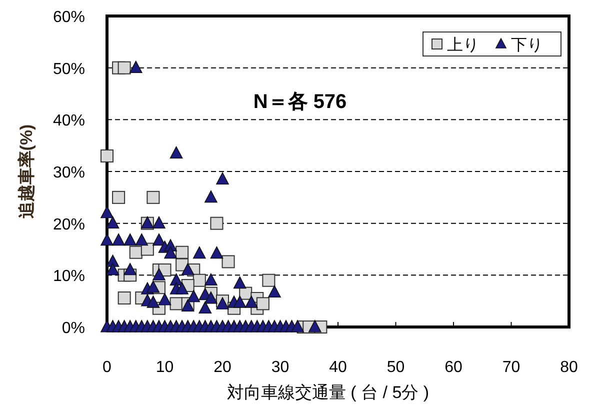  I want to click on x-tick-label: 10, so click(165, 367).